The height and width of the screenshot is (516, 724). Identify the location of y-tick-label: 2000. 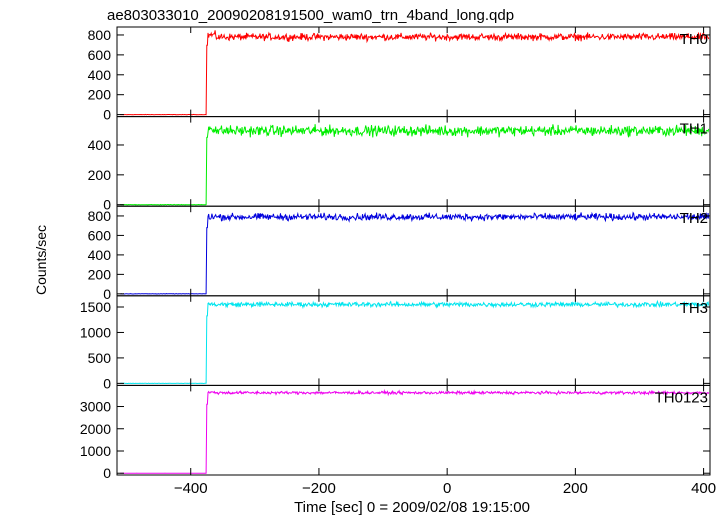
(95, 429).